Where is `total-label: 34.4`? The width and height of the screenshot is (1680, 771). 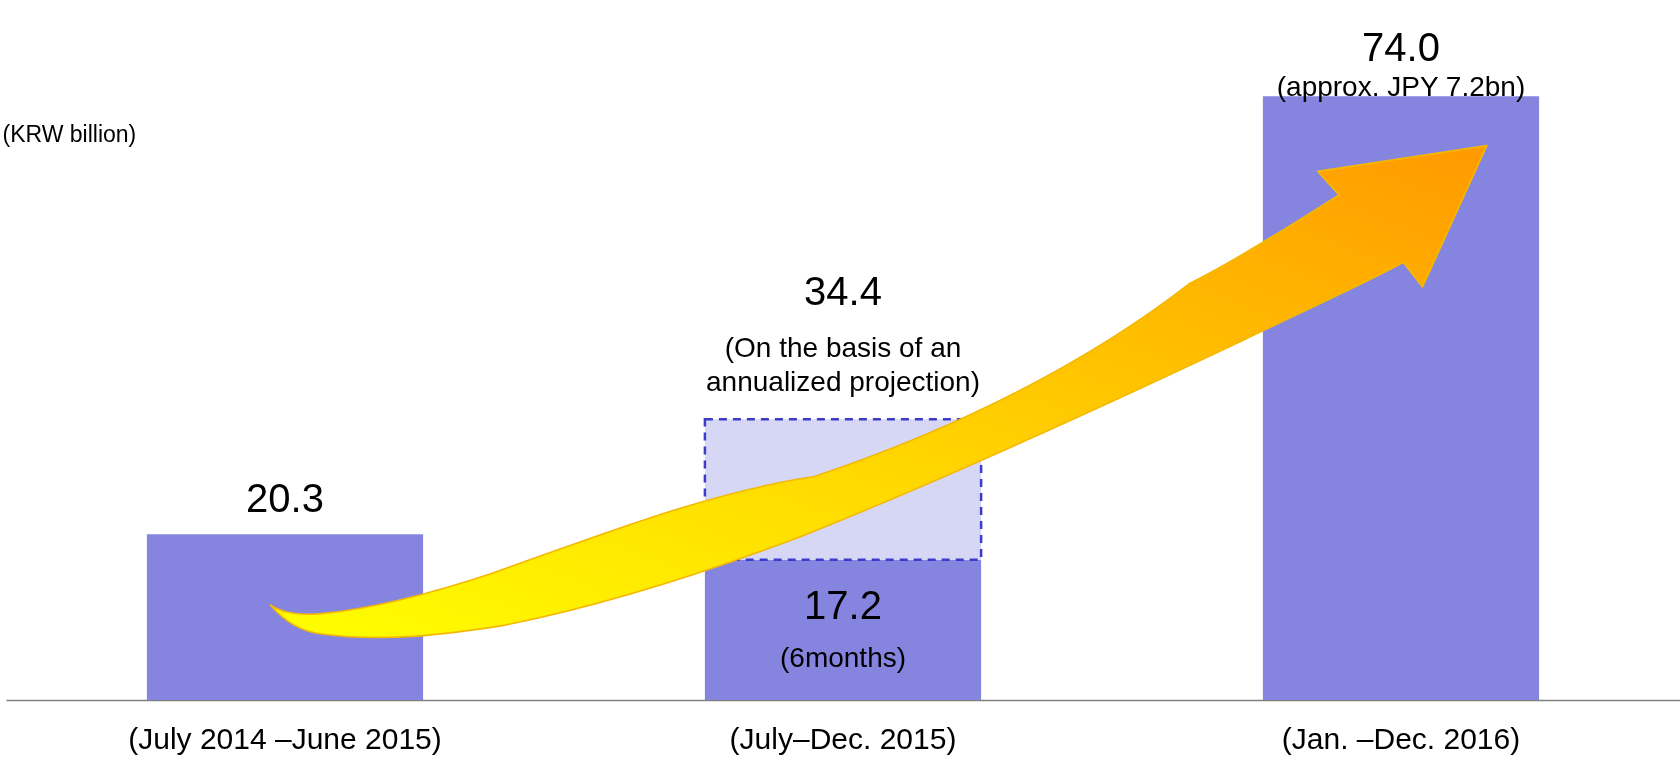 total-label: 34.4 is located at coordinates (843, 291).